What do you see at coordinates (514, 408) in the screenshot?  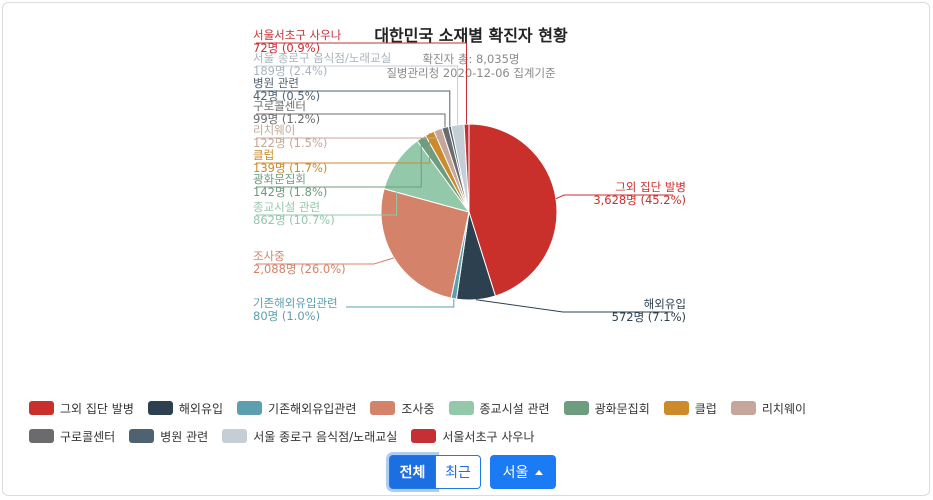 I see `legend-label: 종교시설 관련` at bounding box center [514, 408].